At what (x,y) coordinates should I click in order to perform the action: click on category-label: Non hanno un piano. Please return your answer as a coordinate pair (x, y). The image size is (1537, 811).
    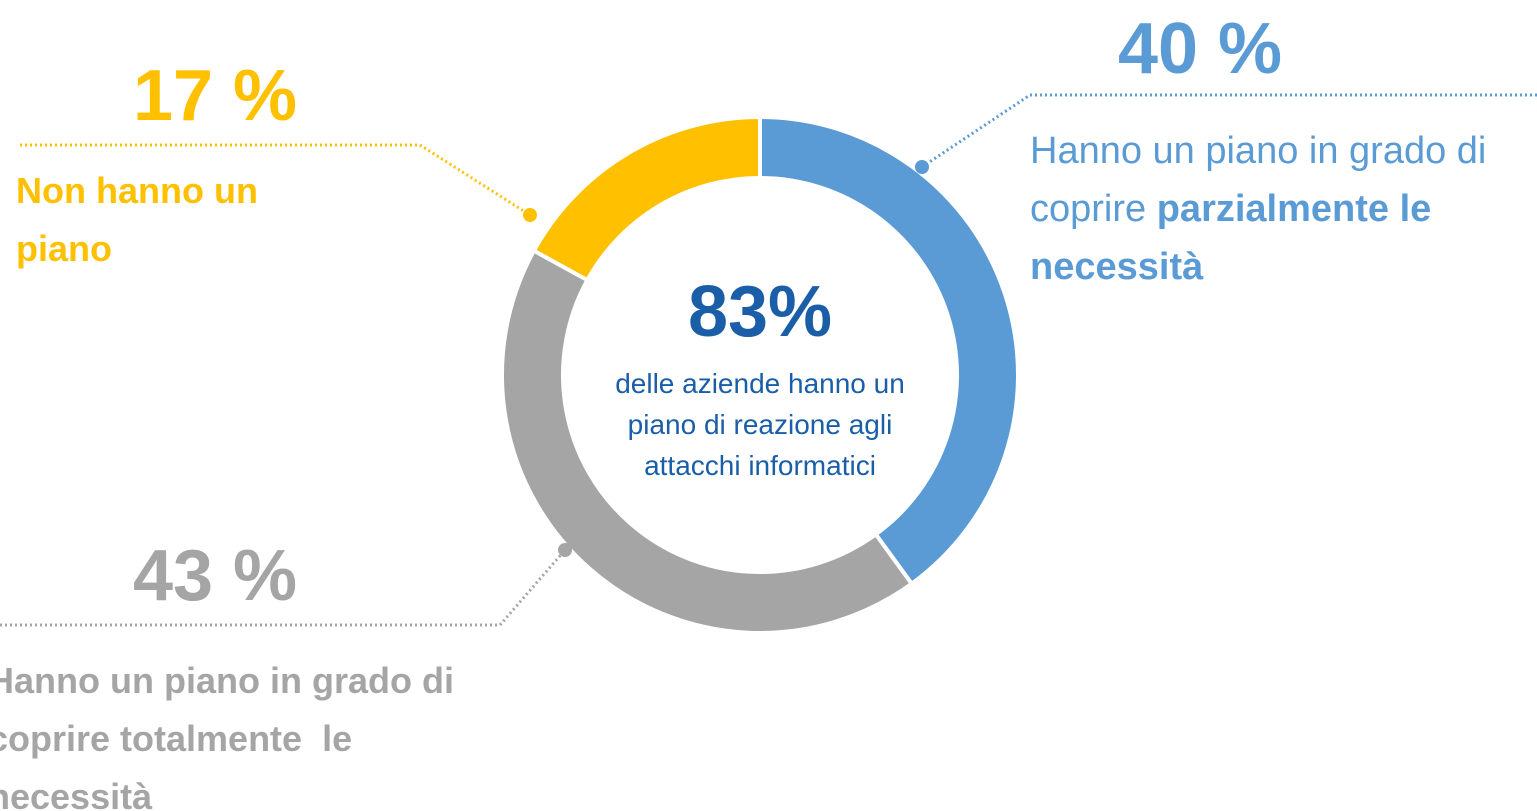
    Looking at the image, I should click on (176, 220).